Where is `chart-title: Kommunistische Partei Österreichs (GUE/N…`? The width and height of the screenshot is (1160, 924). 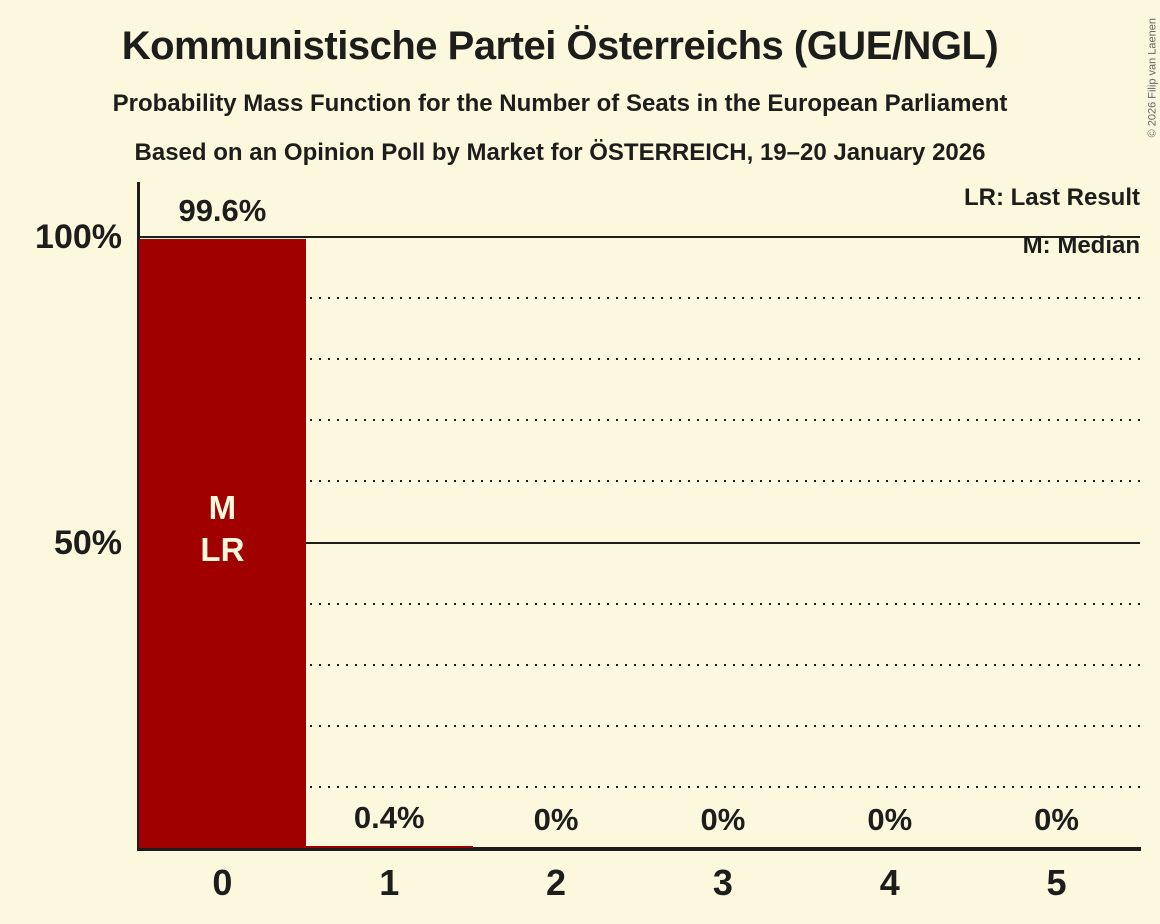
chart-title: Kommunistische Partei Österreichs (GUE/N… is located at coordinates (560, 46).